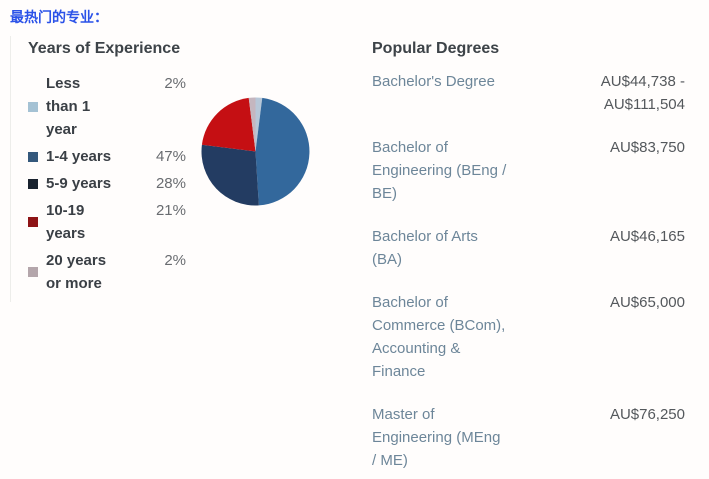  I want to click on card-left-border, so click(10, 169).